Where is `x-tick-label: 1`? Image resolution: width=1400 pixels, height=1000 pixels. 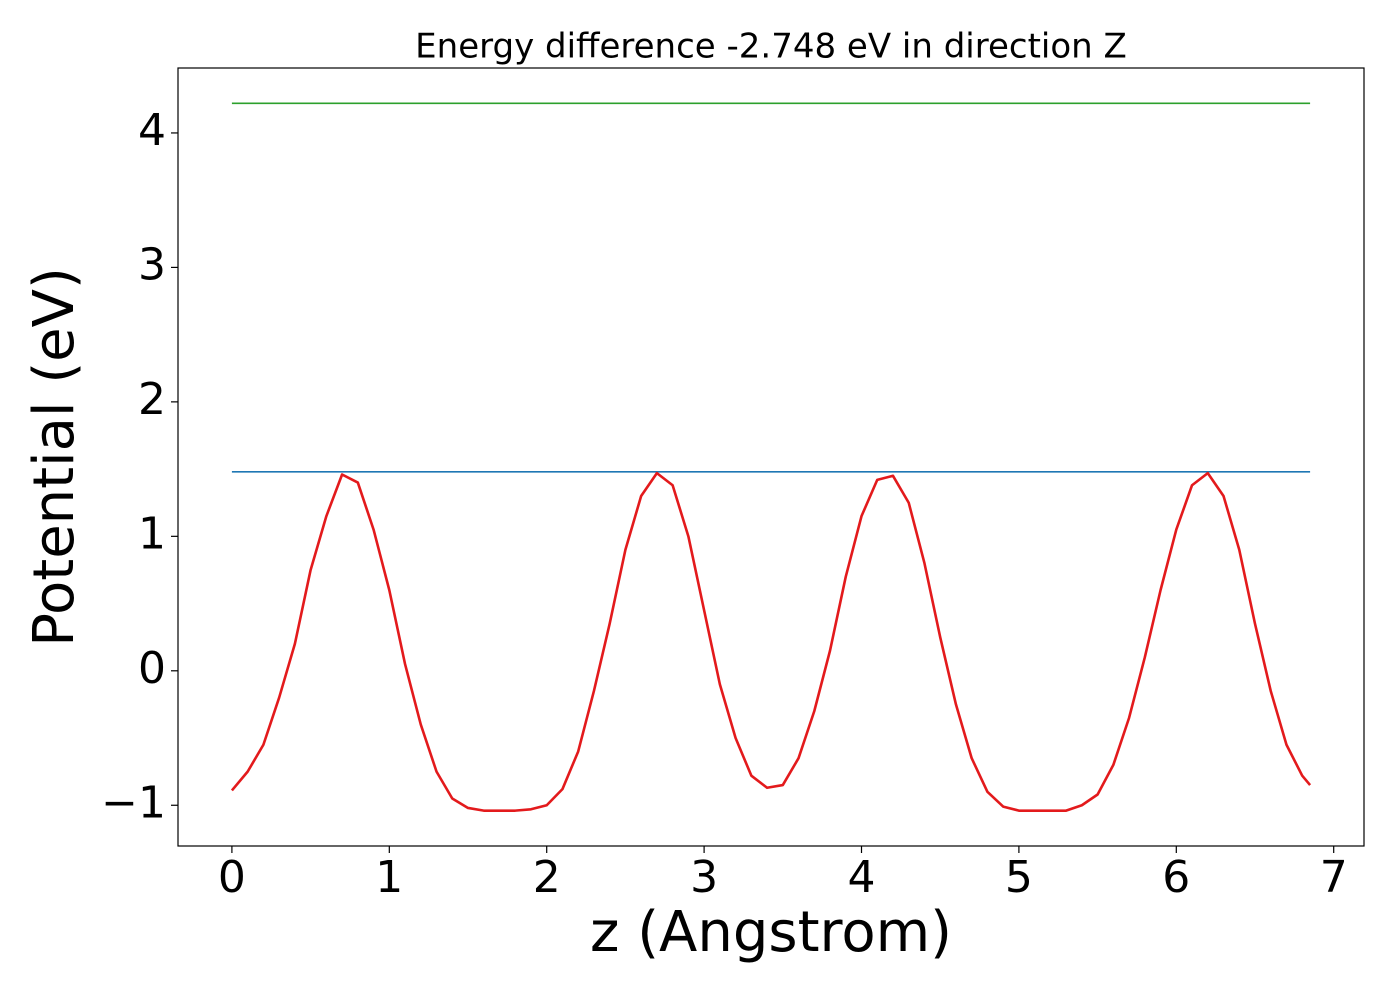
x-tick-label: 1 is located at coordinates (389, 877).